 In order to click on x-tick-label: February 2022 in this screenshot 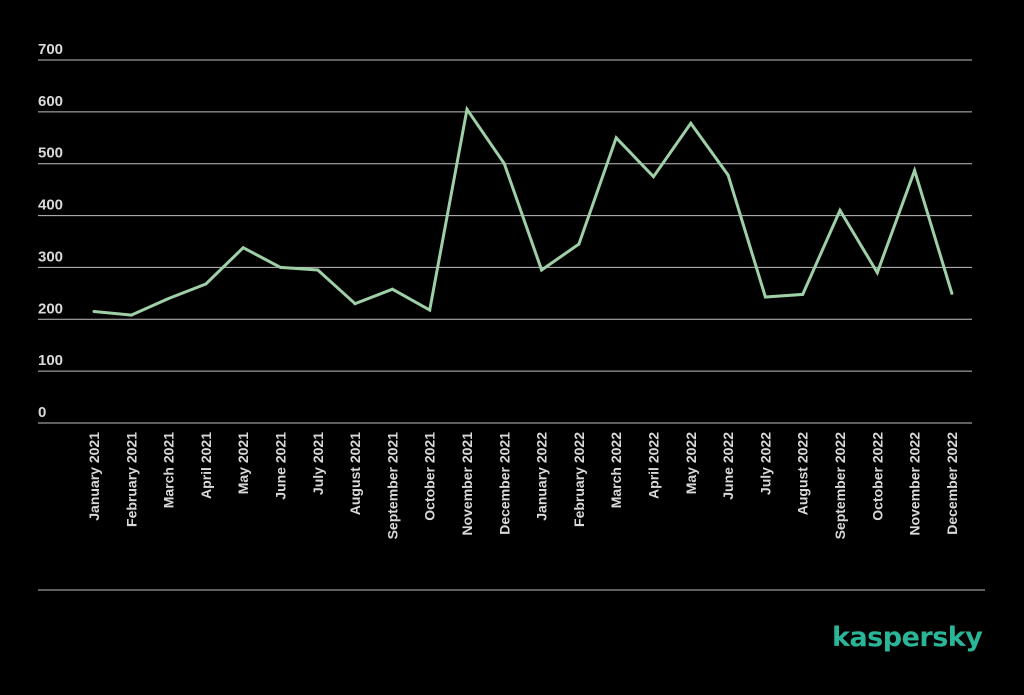, I will do `click(579, 479)`.